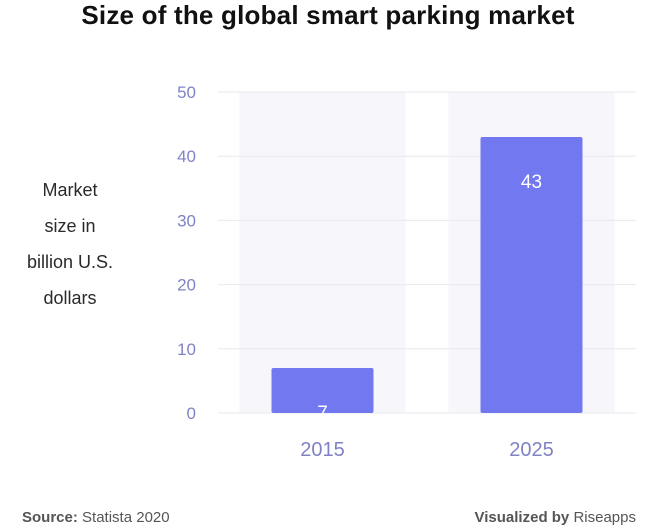  I want to click on y-tick-label-30: 30, so click(186, 220).